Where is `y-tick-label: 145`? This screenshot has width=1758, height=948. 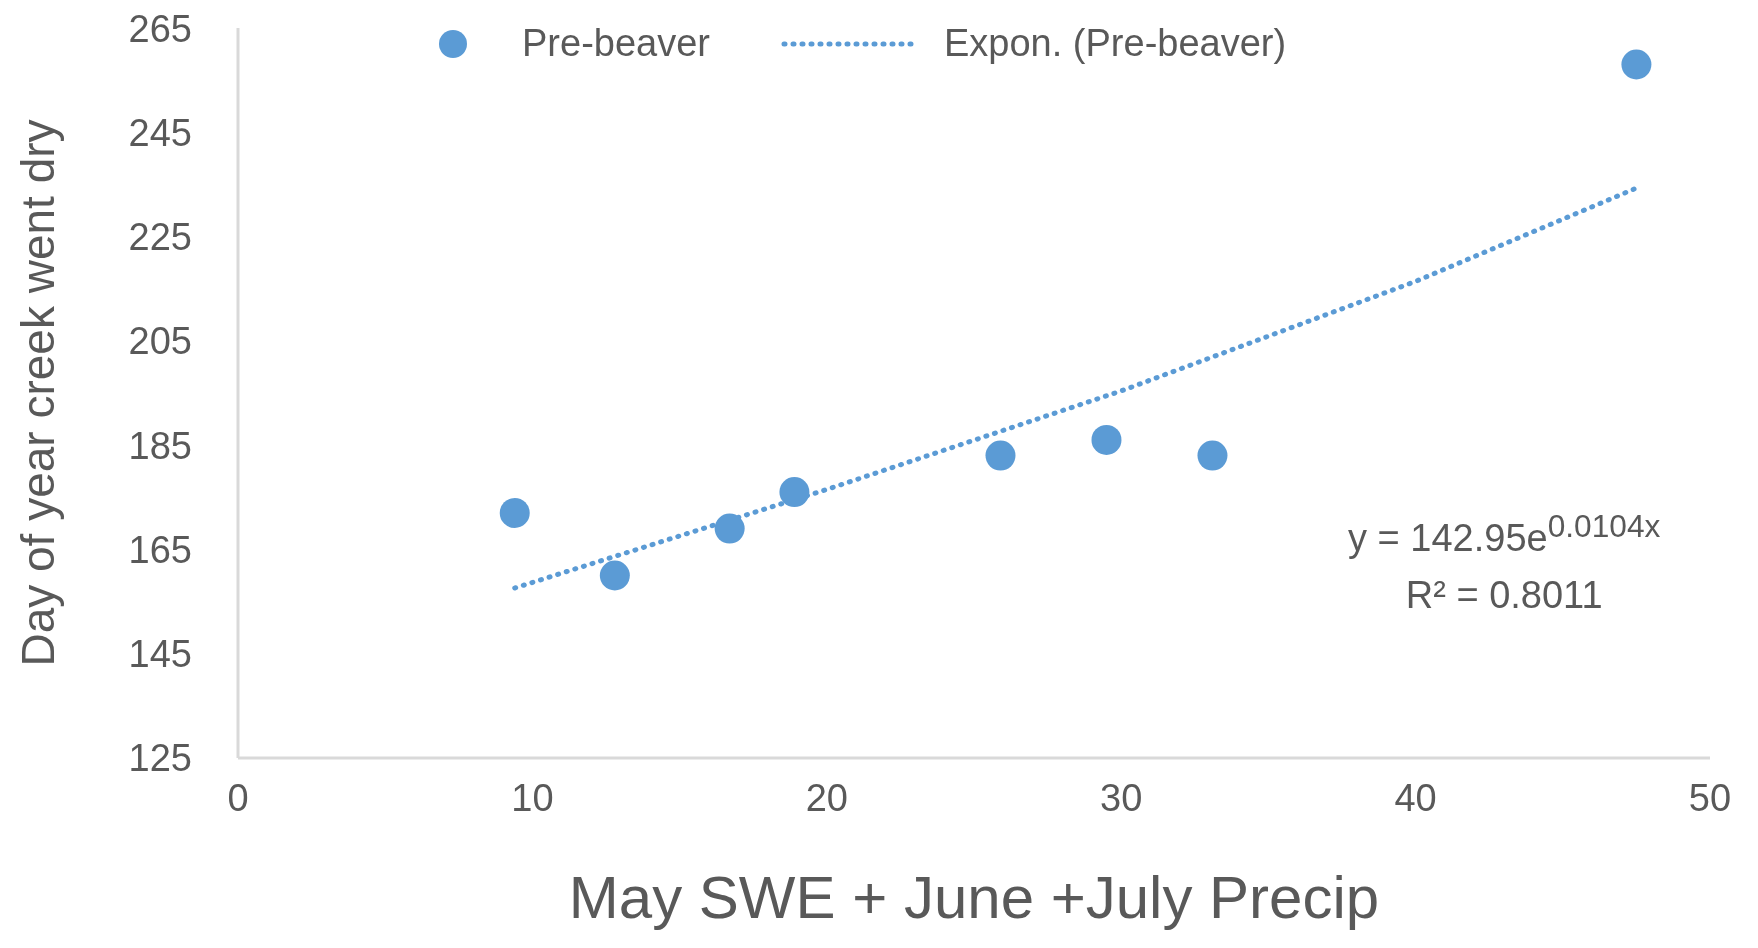 y-tick-label: 145 is located at coordinates (160, 654).